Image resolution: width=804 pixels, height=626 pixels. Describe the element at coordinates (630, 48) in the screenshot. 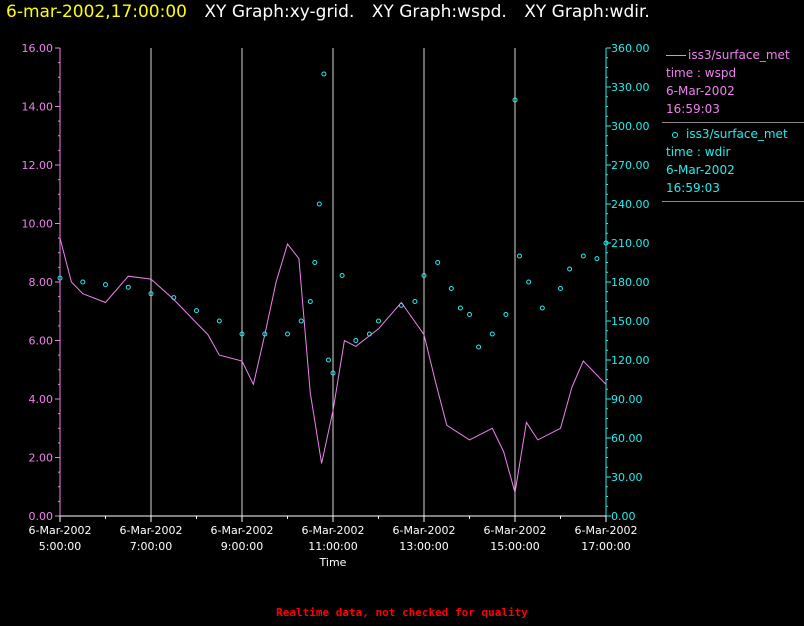

I see `y-right-tick-label: 360.00` at that location.